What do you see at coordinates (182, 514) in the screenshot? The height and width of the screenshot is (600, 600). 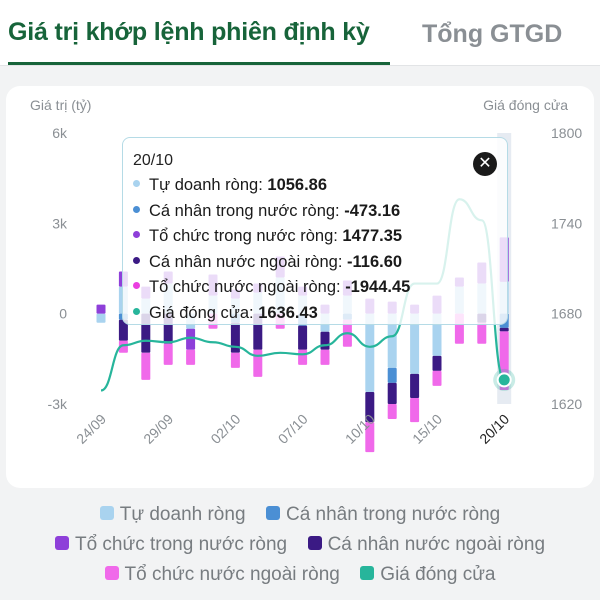 I see `legend-label: Tự doanh ròng` at bounding box center [182, 514].